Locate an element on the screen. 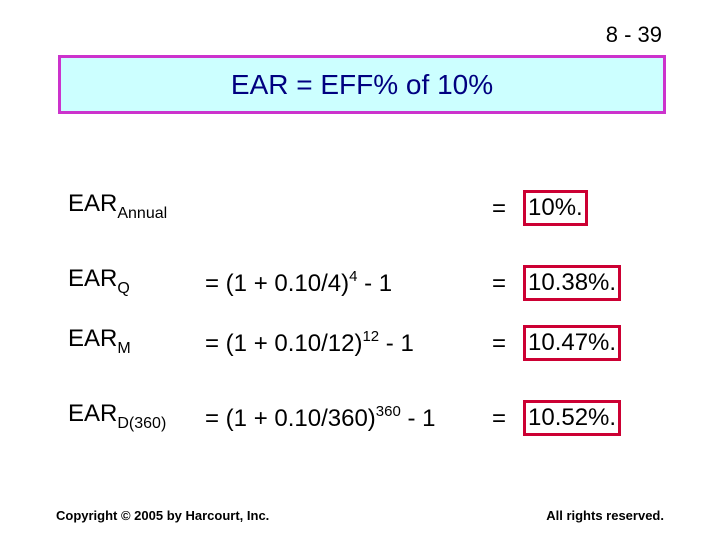 The height and width of the screenshot is (540, 720). result-box: 10%. is located at coordinates (555, 208).